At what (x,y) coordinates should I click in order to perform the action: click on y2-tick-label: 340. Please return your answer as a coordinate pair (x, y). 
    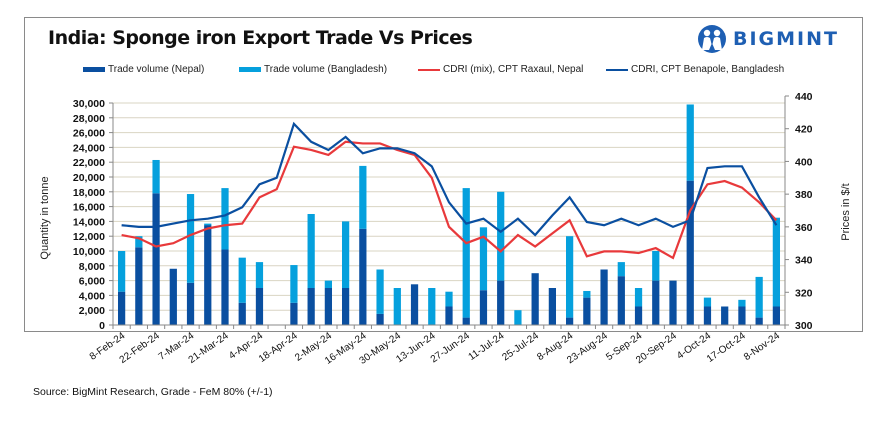
    Looking at the image, I should click on (804, 261).